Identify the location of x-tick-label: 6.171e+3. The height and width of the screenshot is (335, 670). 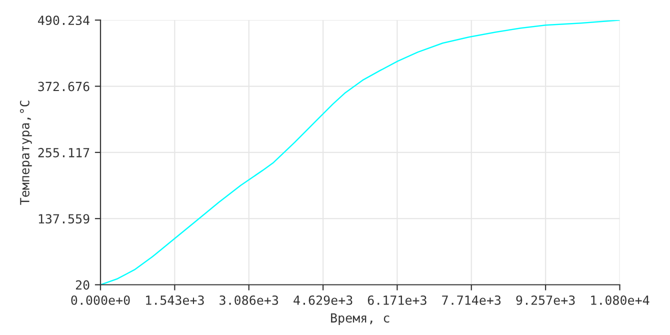
(397, 300).